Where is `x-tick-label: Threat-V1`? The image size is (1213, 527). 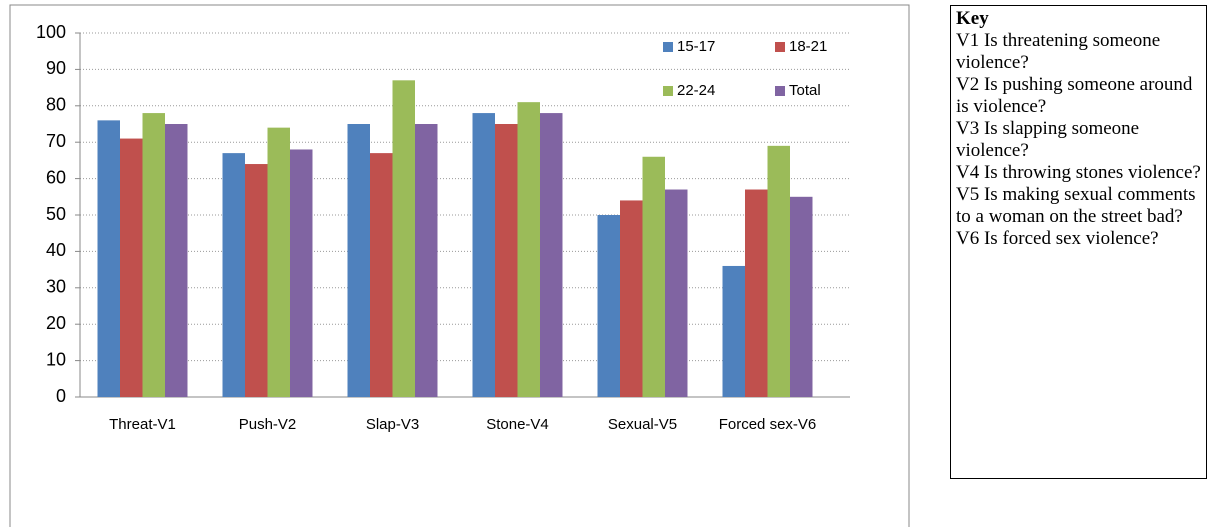 x-tick-label: Threat-V1 is located at coordinates (142, 424).